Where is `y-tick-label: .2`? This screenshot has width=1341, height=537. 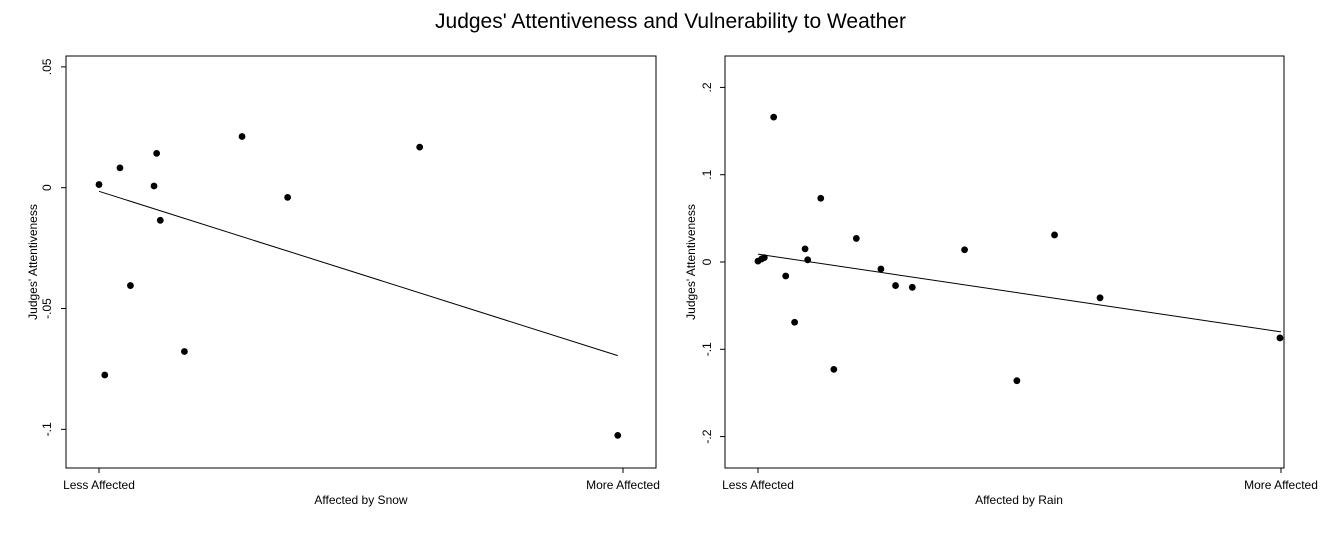 y-tick-label: .2 is located at coordinates (707, 87).